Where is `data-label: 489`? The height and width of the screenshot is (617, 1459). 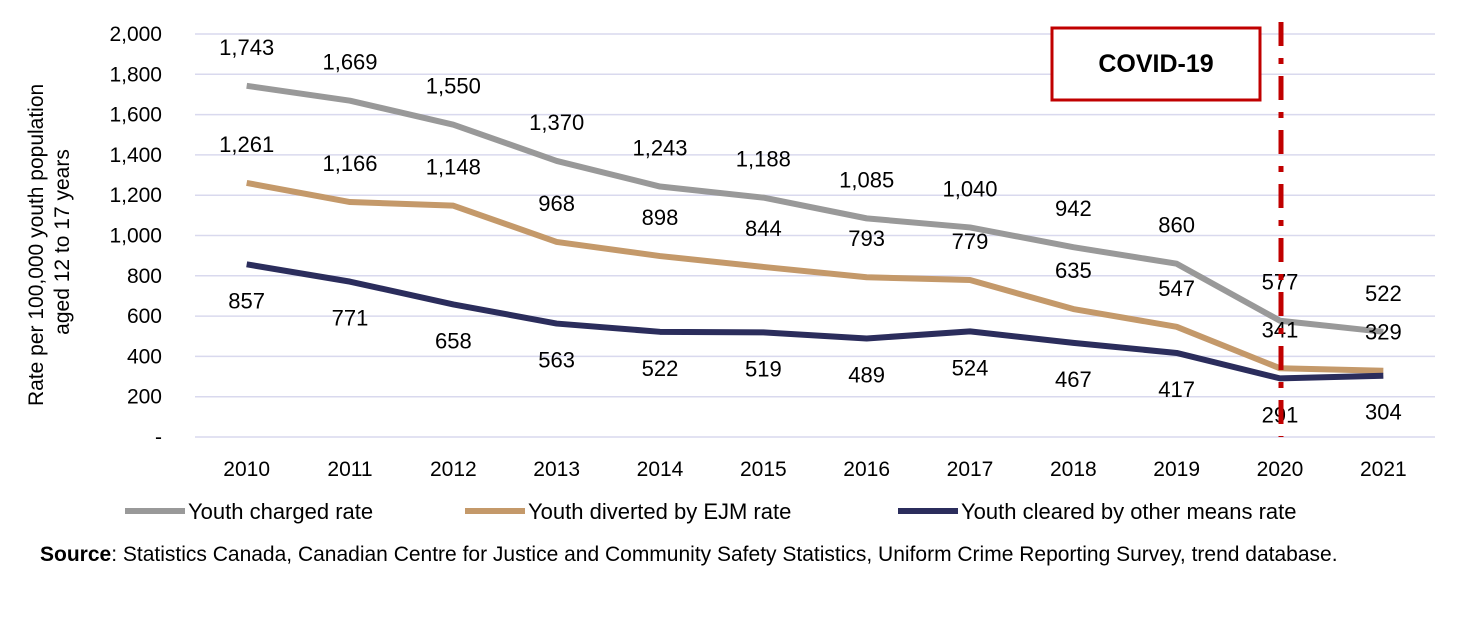
data-label: 489 is located at coordinates (866, 374).